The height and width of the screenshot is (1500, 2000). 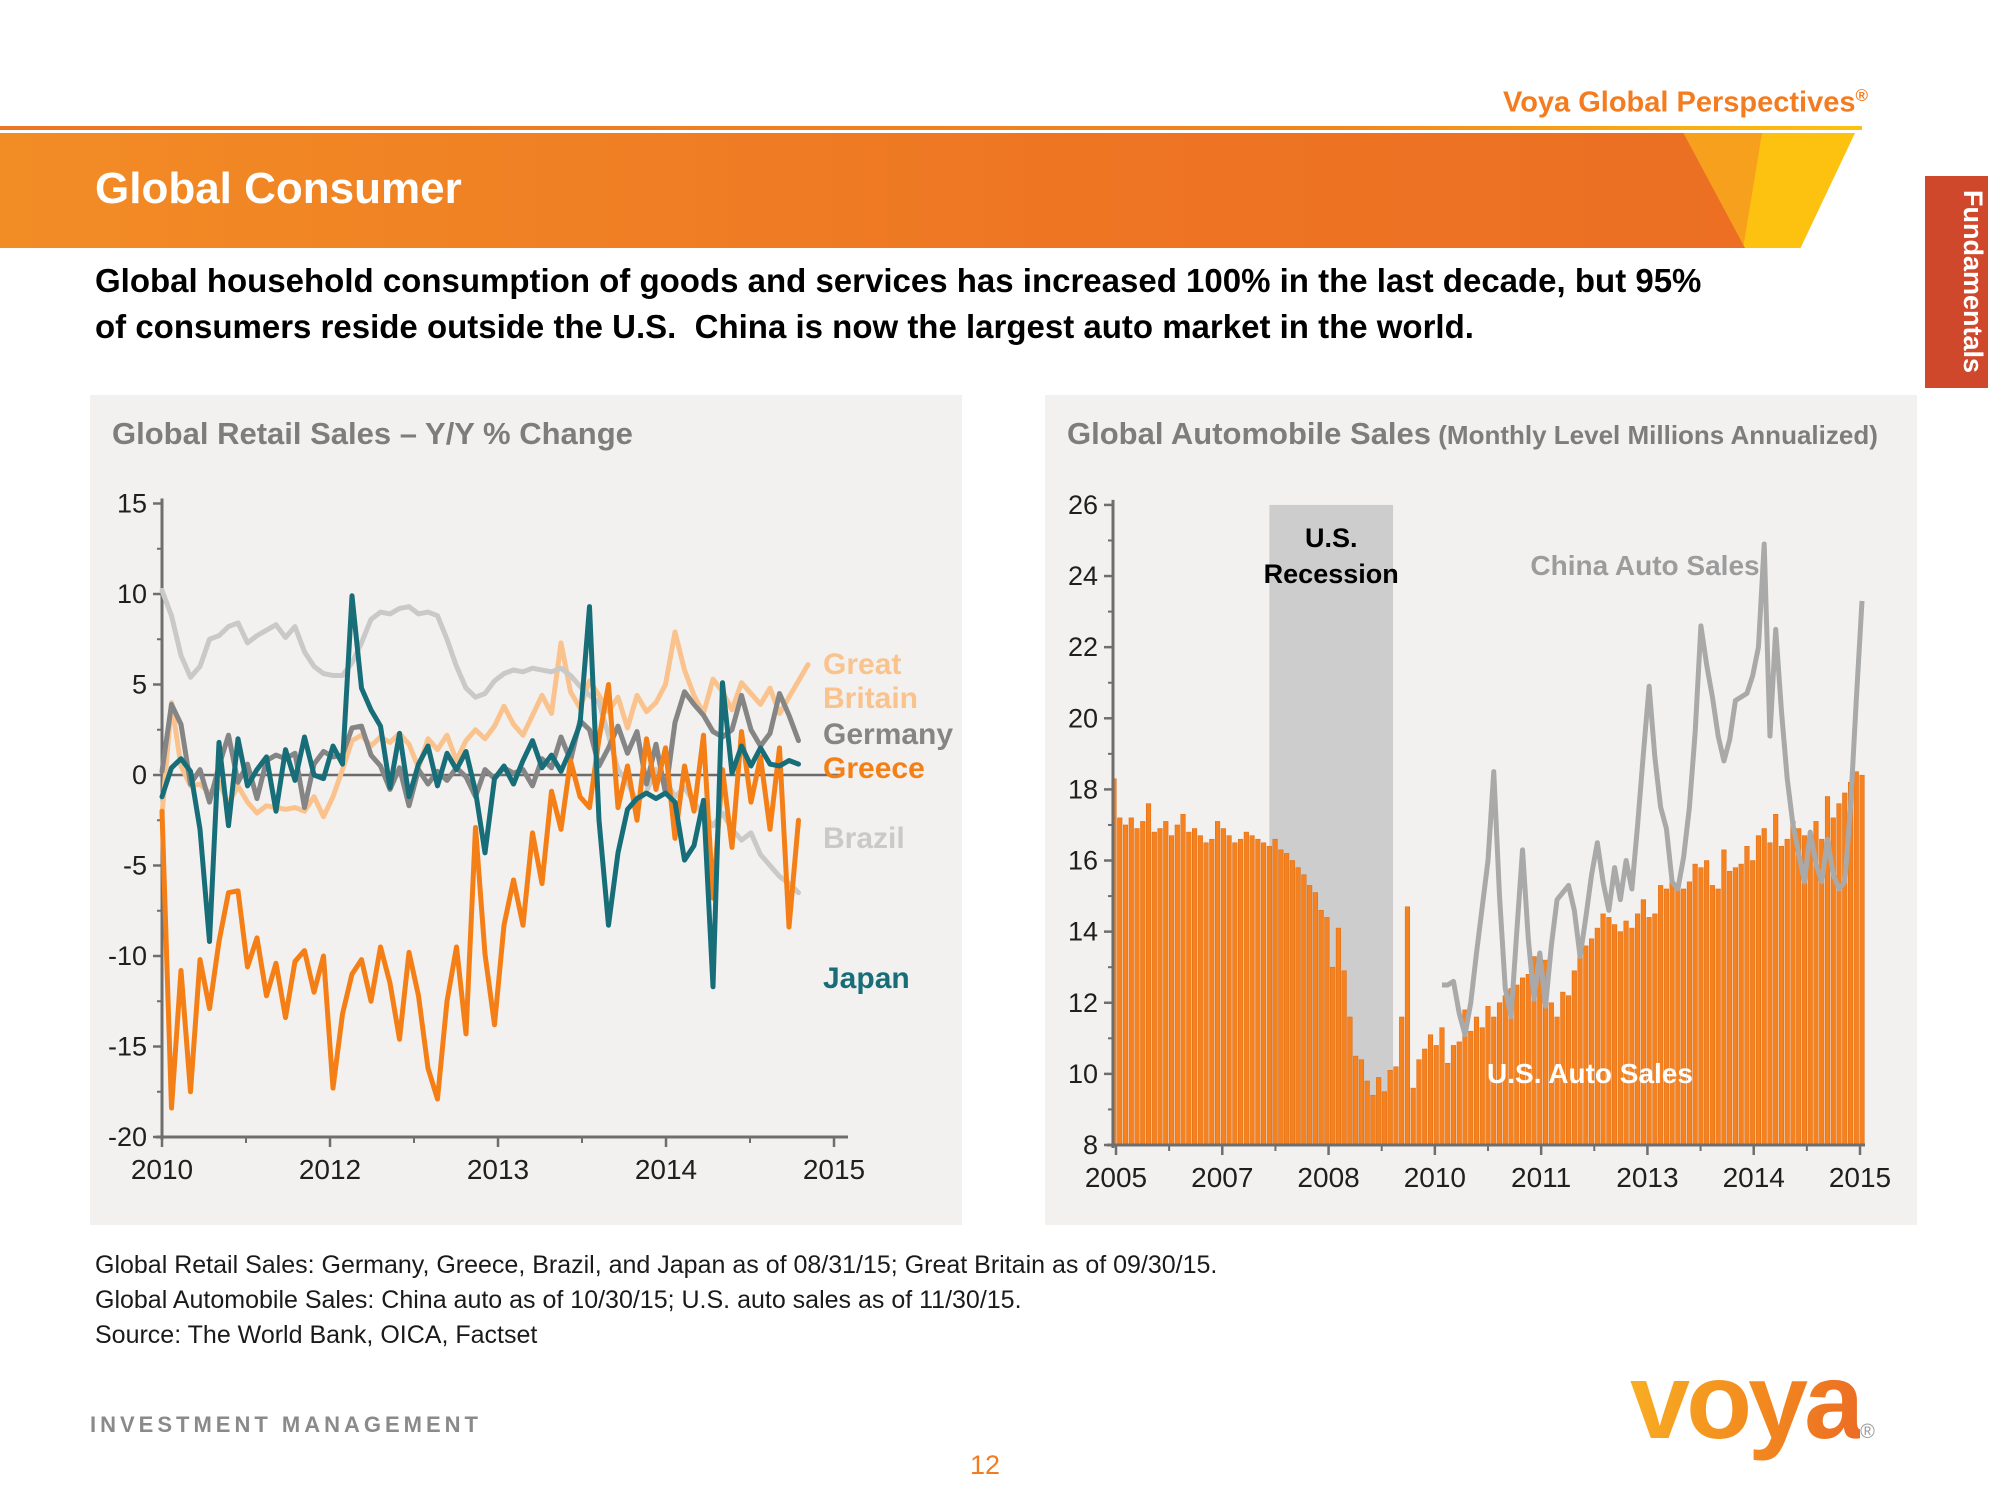 What do you see at coordinates (666, 1169) in the screenshot?
I see `left-x-tick-label: 2014` at bounding box center [666, 1169].